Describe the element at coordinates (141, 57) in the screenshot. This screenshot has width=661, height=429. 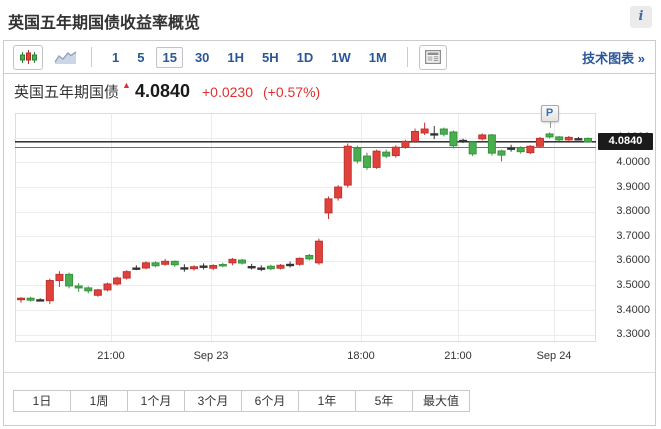
I see `interval-5: 5` at that location.